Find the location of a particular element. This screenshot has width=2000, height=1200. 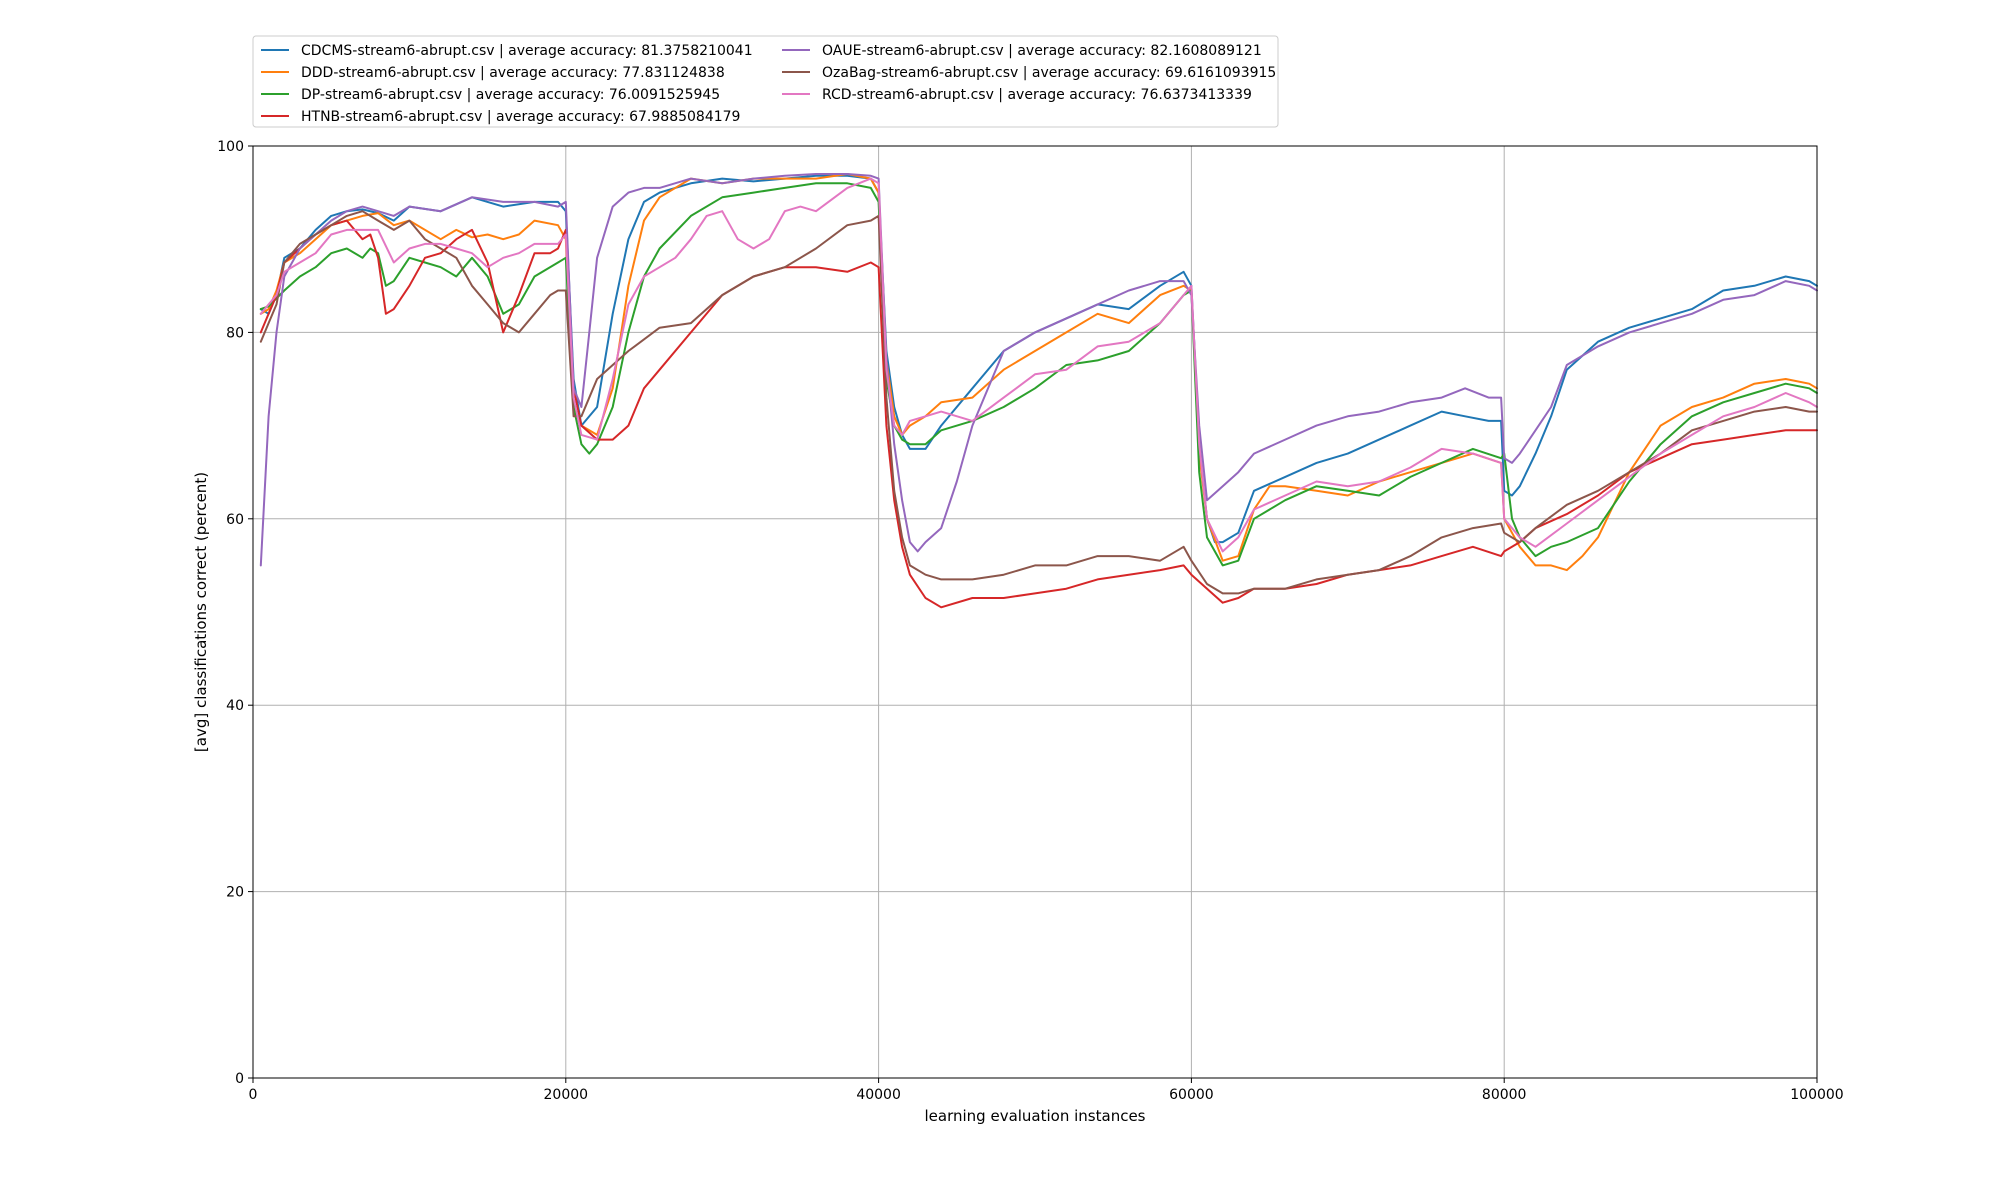

y-tick-label: 0 is located at coordinates (239, 1079).